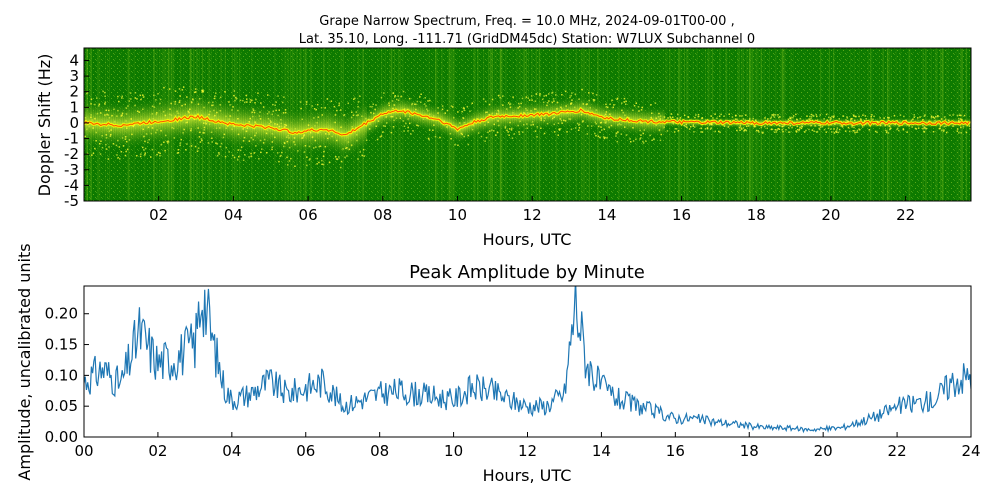 Image resolution: width=1000 pixels, height=500 pixels. Describe the element at coordinates (681, 215) in the screenshot. I see `spectrogram-x-tick-label: 16` at that location.